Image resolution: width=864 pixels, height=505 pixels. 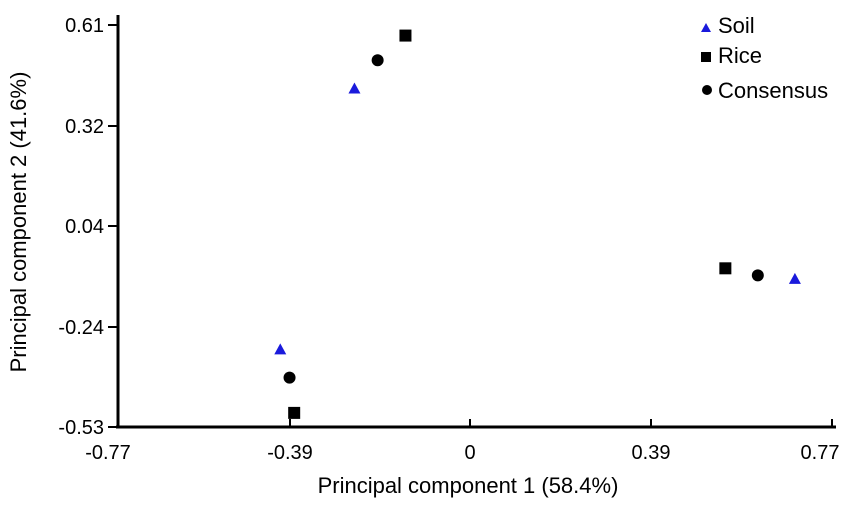 I want to click on y-tick-label: 0.61, so click(x=84, y=26).